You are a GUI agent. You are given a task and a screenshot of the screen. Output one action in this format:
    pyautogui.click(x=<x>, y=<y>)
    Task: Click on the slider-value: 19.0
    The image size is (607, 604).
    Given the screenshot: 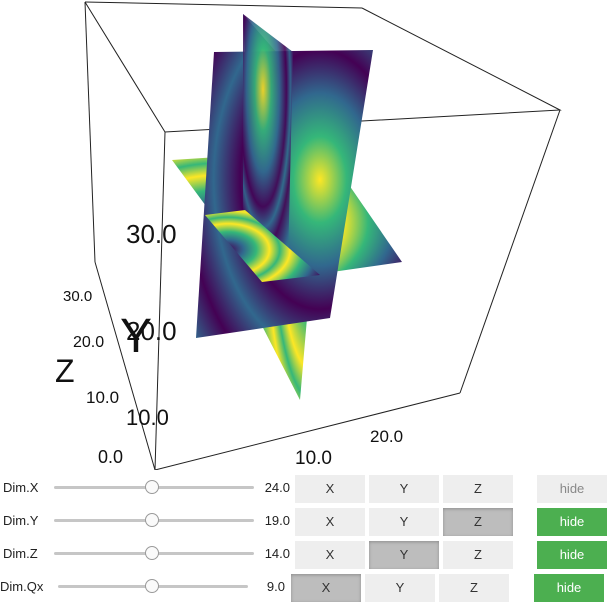 What is the action you would take?
    pyautogui.click(x=277, y=520)
    